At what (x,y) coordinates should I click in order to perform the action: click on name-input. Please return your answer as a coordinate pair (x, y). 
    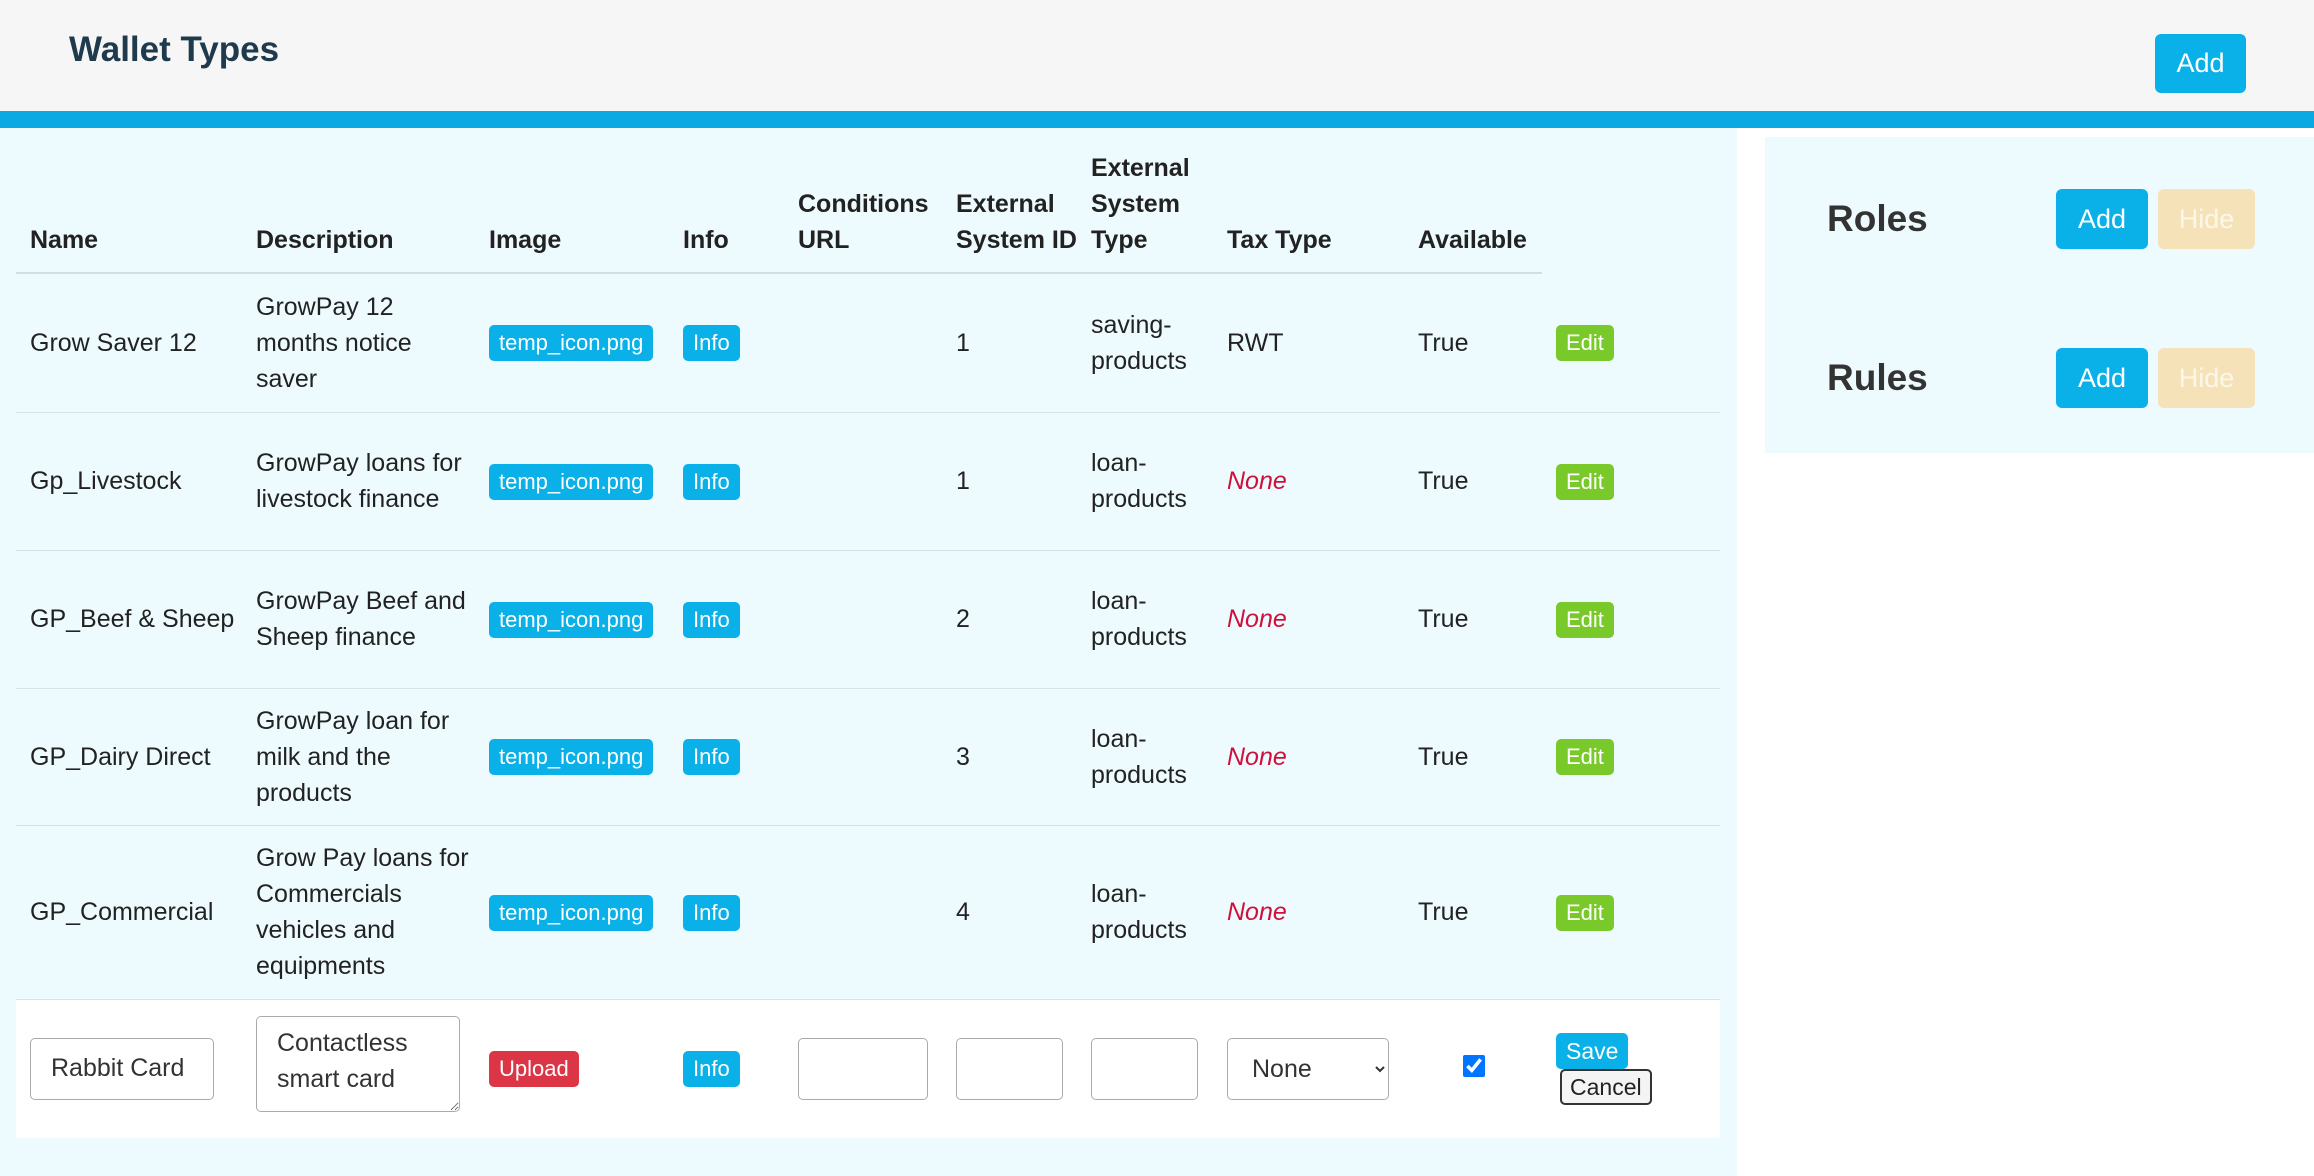
    Looking at the image, I should click on (122, 1068).